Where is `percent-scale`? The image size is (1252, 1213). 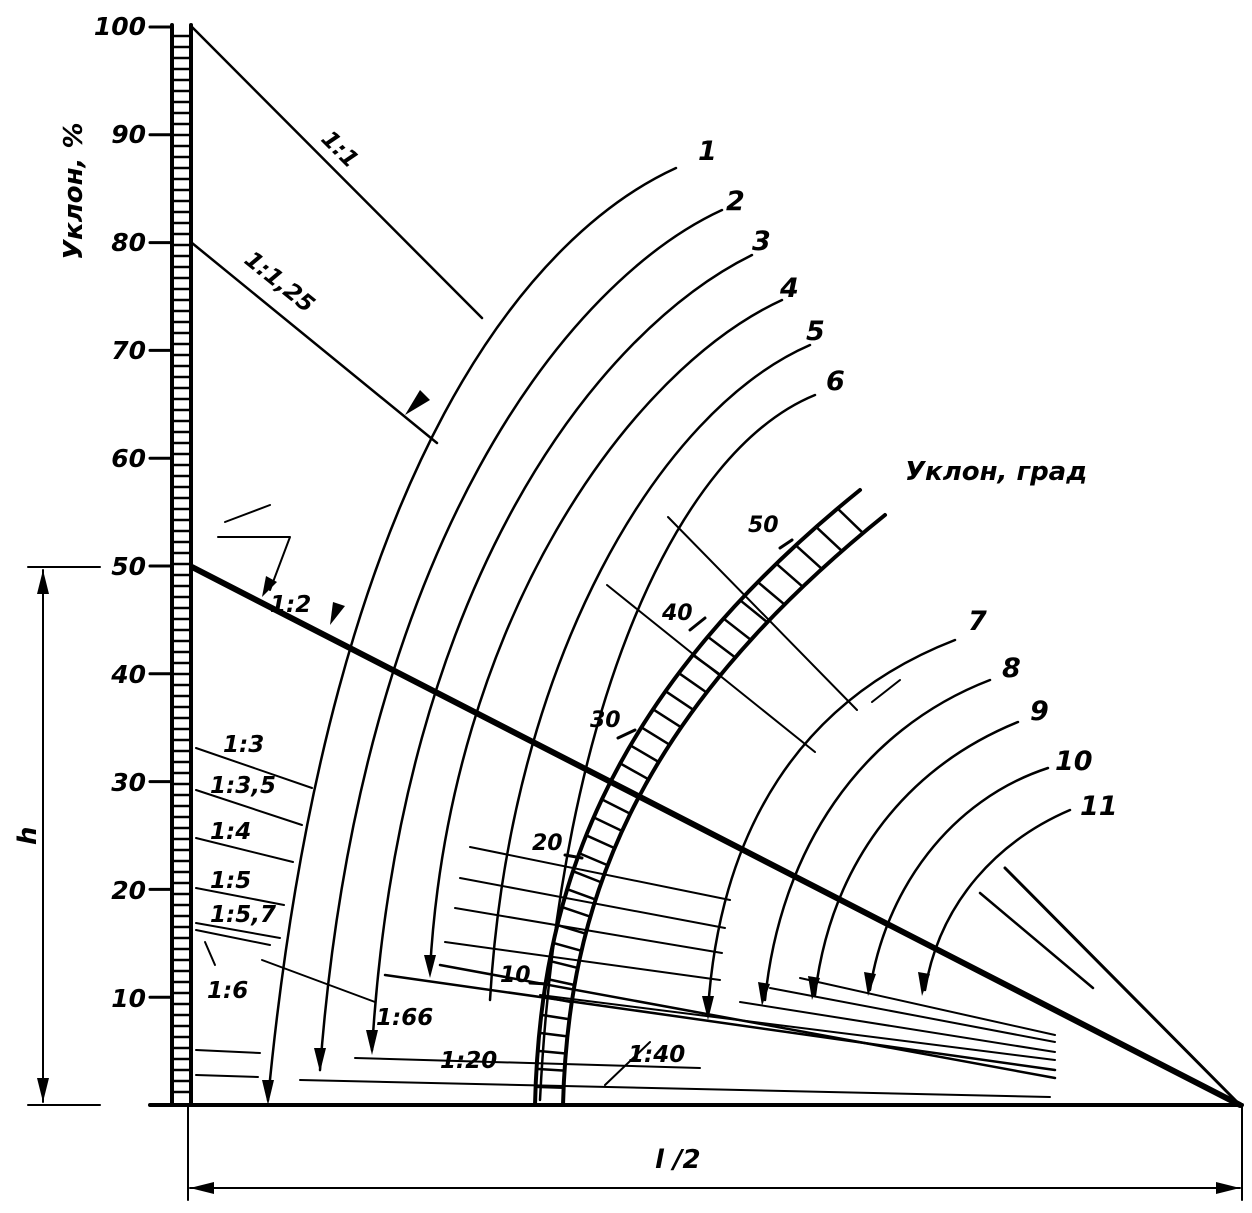
percent-scale is located at coordinates (170, 565).